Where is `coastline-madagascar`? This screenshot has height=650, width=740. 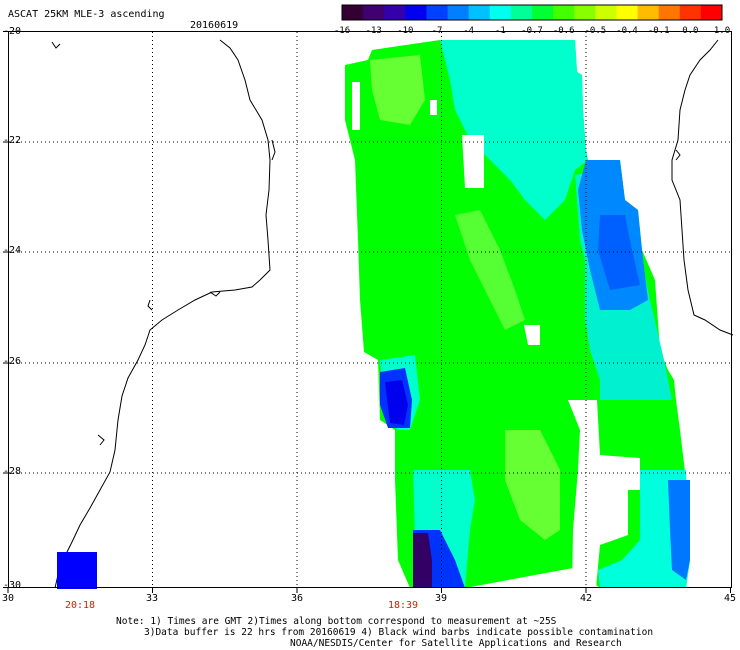 coastline-madagascar is located at coordinates (702, 187).